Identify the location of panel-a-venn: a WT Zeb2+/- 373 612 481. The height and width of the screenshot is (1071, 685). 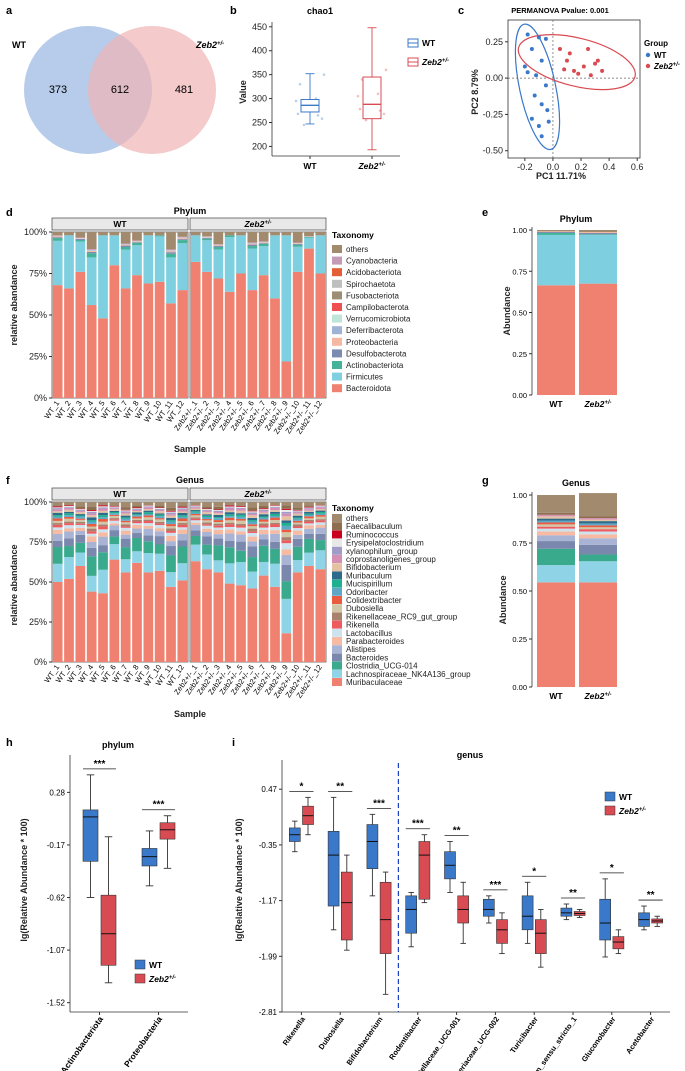
(115, 79).